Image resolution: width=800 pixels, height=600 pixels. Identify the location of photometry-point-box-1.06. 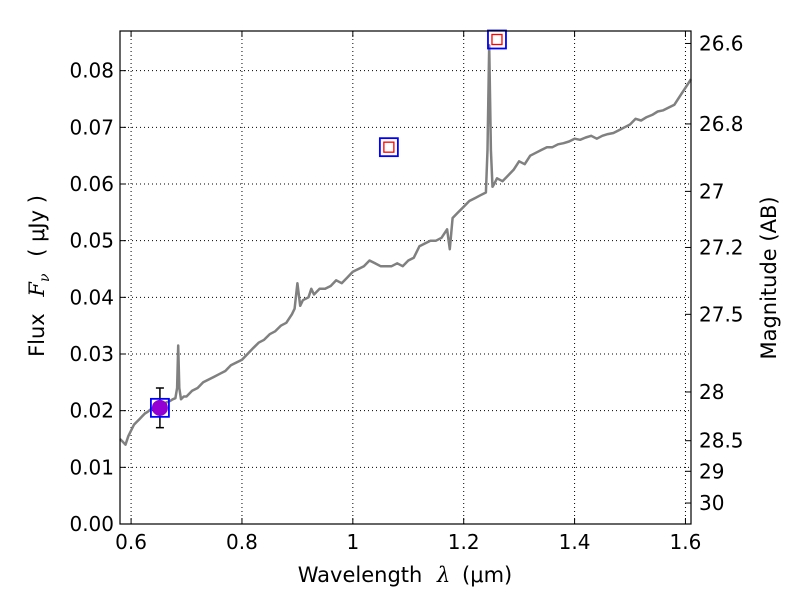
(388, 147).